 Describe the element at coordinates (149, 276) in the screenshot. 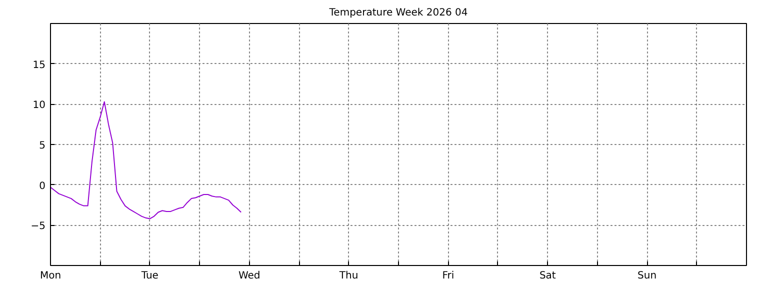

I see `x-tick-label: Tue` at that location.